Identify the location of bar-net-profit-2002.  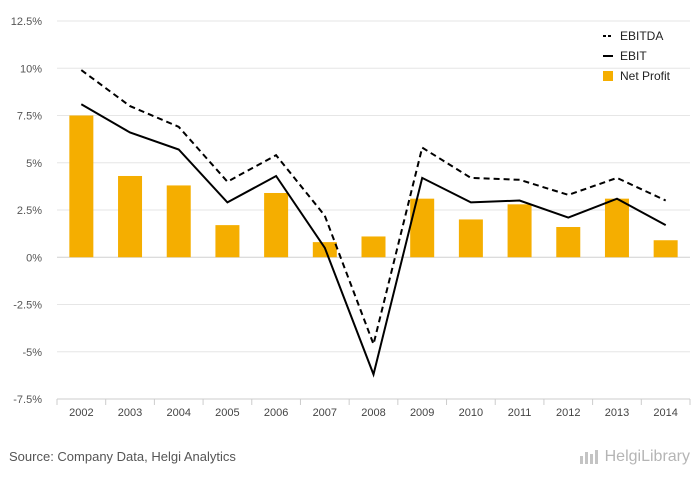
(81, 186).